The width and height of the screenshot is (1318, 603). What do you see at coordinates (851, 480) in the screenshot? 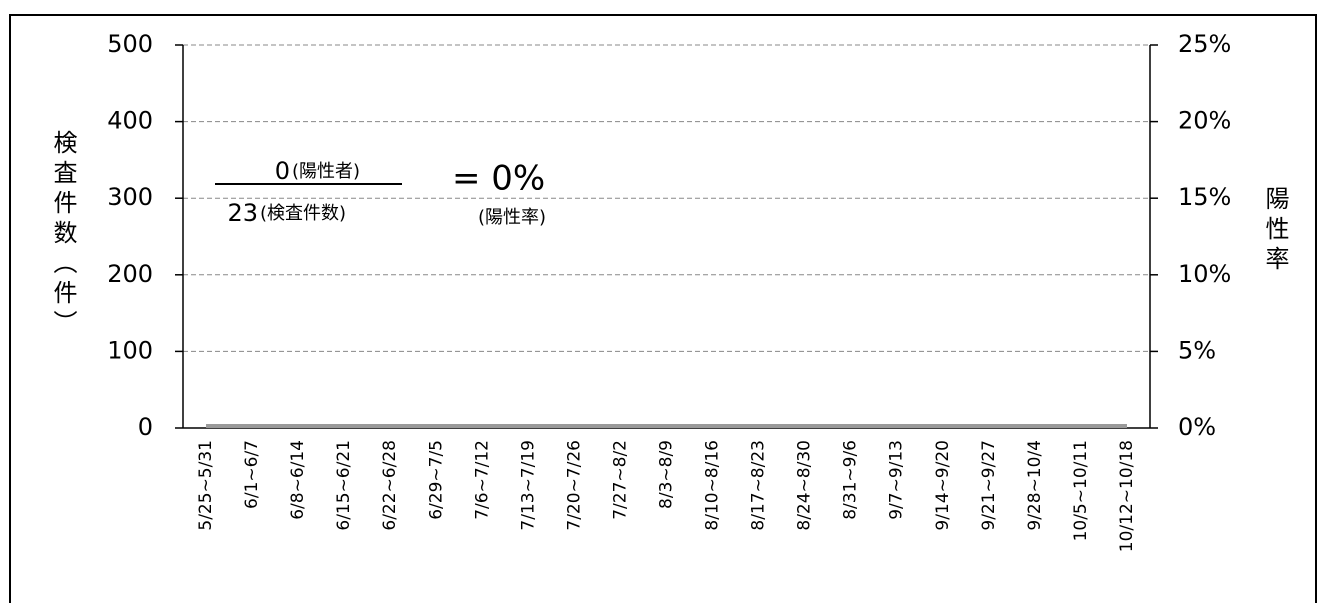
I see `x-tick-label: 8/31~9/6` at bounding box center [851, 480].